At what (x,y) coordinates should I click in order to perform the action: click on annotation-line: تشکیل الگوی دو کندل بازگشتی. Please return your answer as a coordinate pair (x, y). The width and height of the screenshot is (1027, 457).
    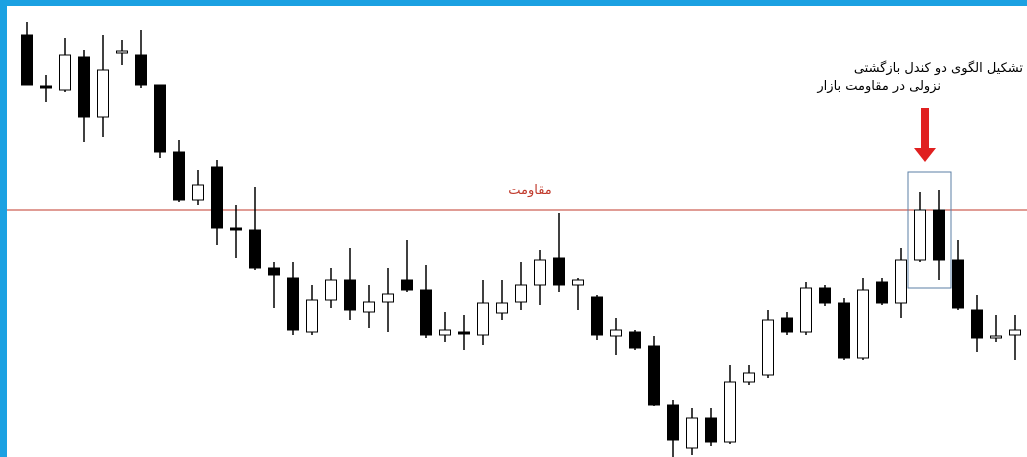
    Looking at the image, I should click on (938, 68).